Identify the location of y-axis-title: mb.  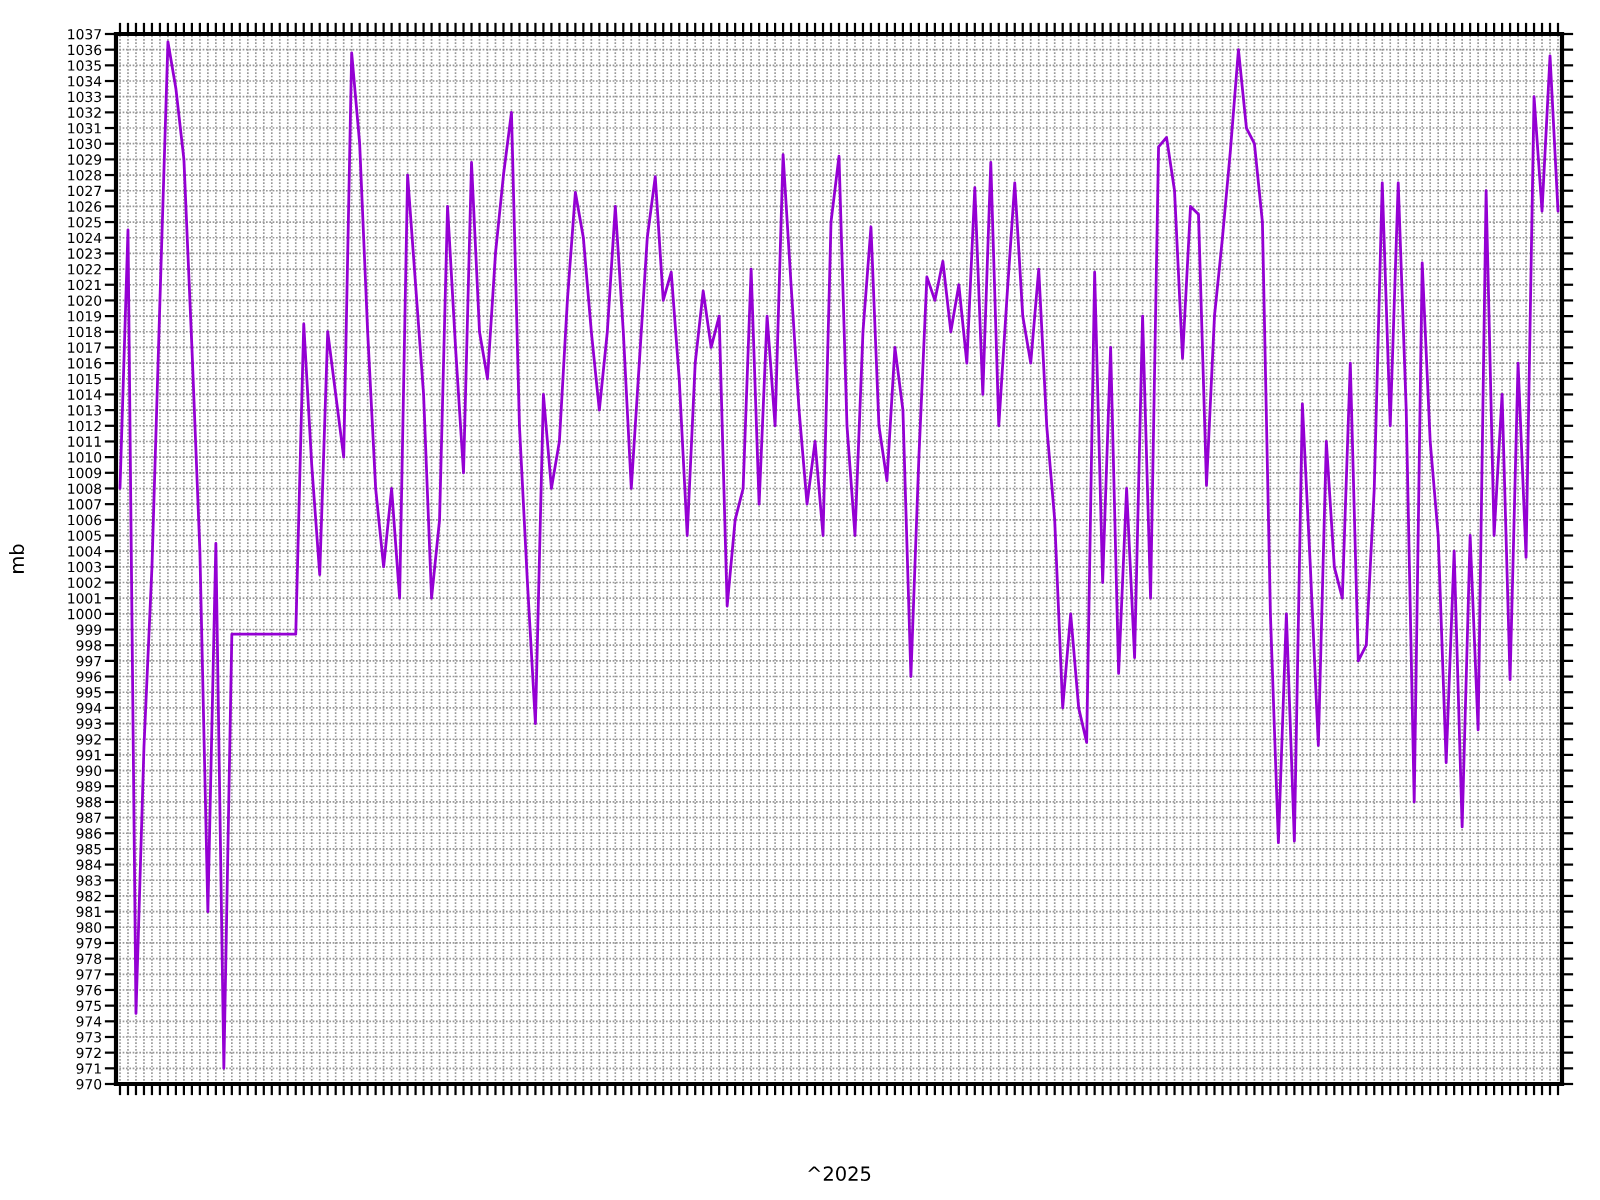
(17, 558).